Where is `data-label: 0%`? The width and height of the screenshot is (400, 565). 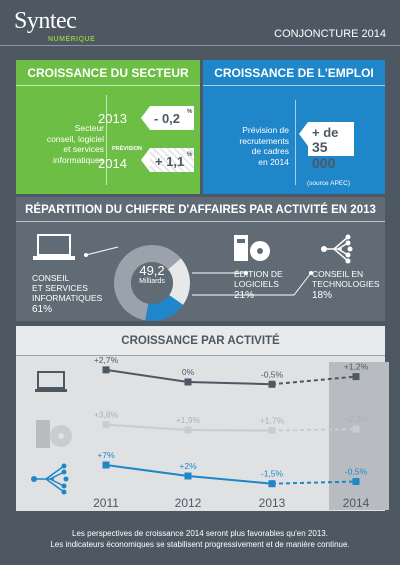
data-label: 0% is located at coordinates (188, 372).